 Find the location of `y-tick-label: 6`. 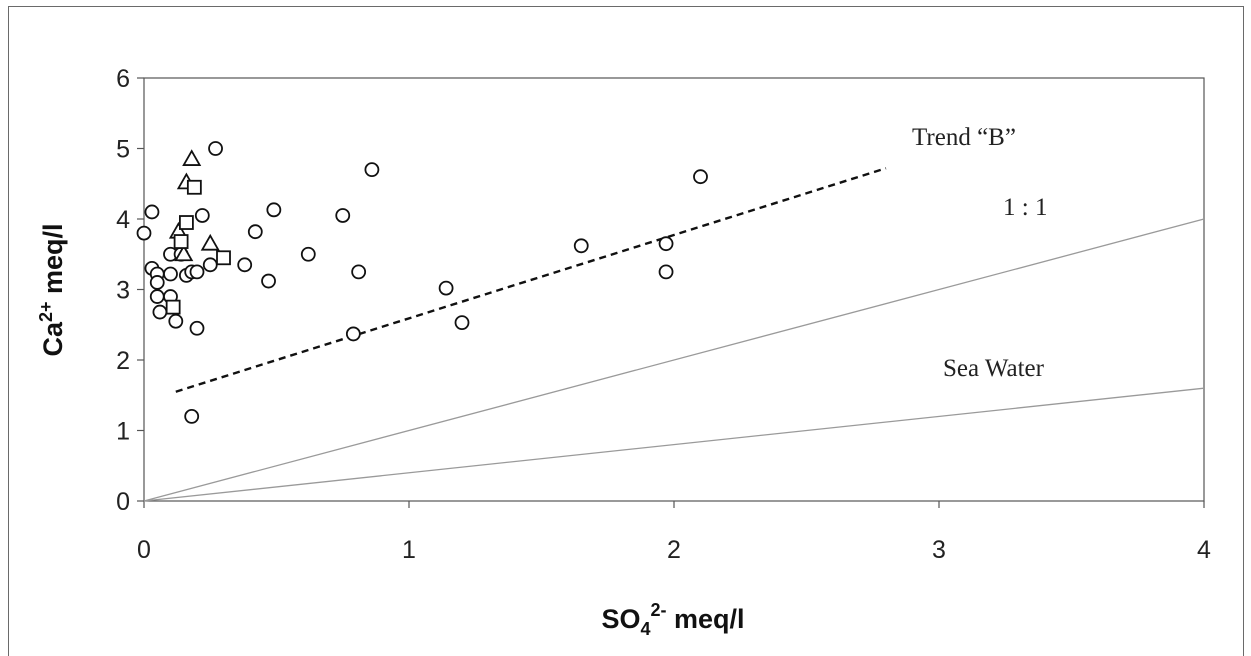

y-tick-label: 6 is located at coordinates (123, 79).